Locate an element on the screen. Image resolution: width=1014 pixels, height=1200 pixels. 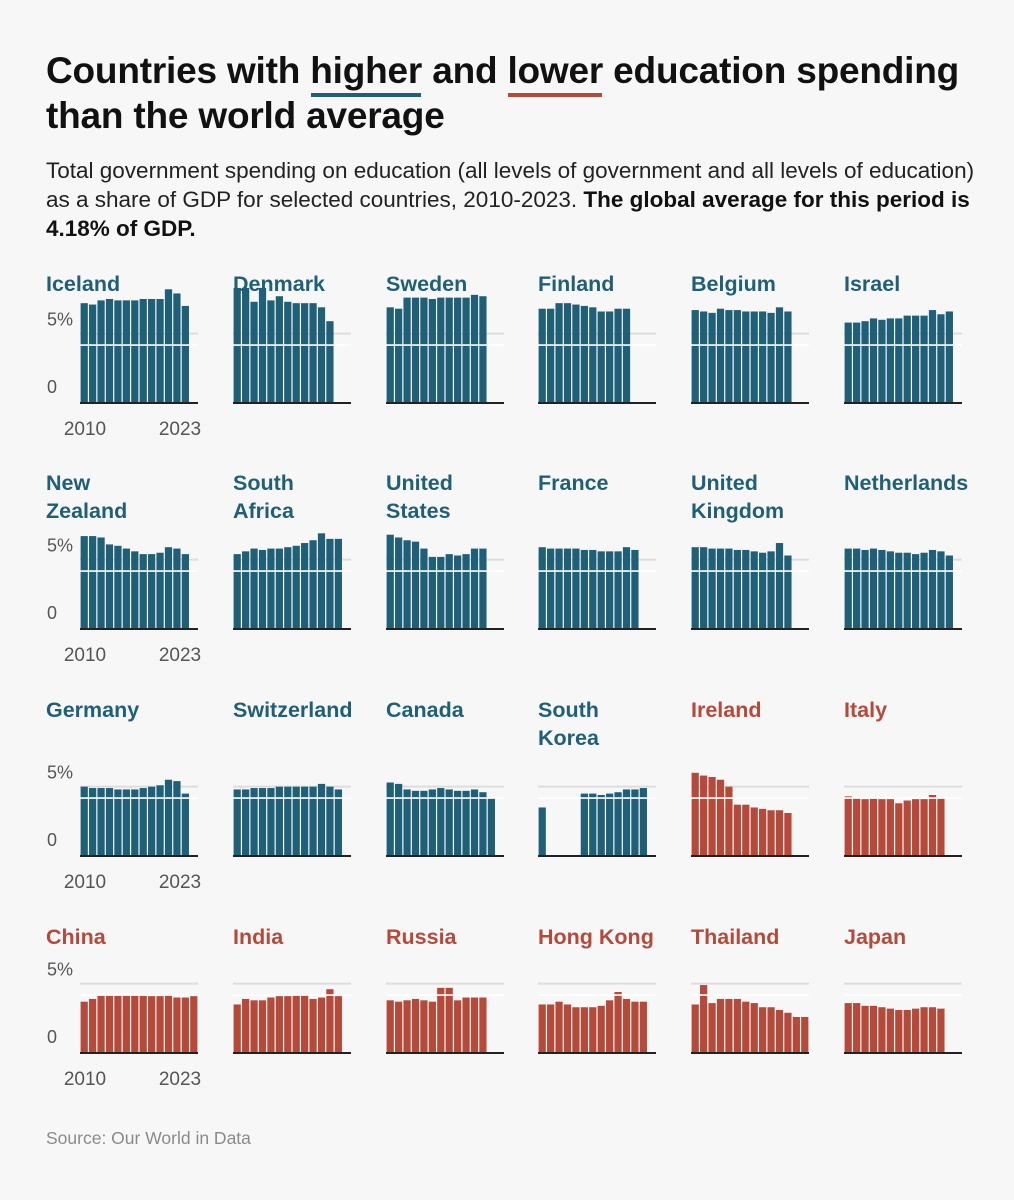
panel-new-zealand: New Zealand 5% 0 2010 2023 is located at coordinates (123, 568).